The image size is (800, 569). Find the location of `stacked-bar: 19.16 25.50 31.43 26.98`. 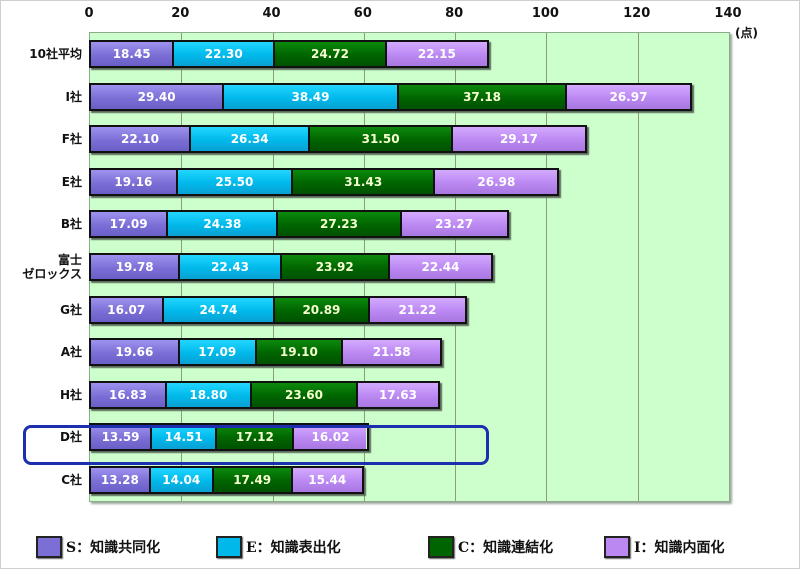

stacked-bar: 19.16 25.50 31.43 26.98 is located at coordinates (324, 181).